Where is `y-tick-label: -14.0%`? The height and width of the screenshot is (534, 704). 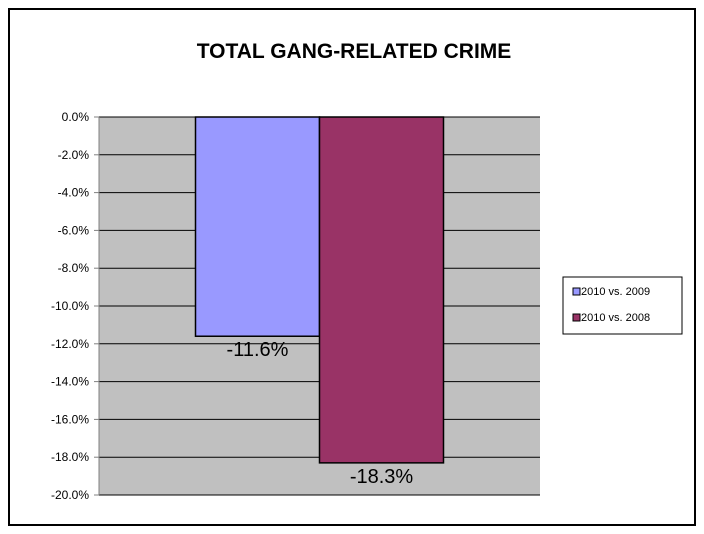
y-tick-label: -14.0% is located at coordinates (70, 382).